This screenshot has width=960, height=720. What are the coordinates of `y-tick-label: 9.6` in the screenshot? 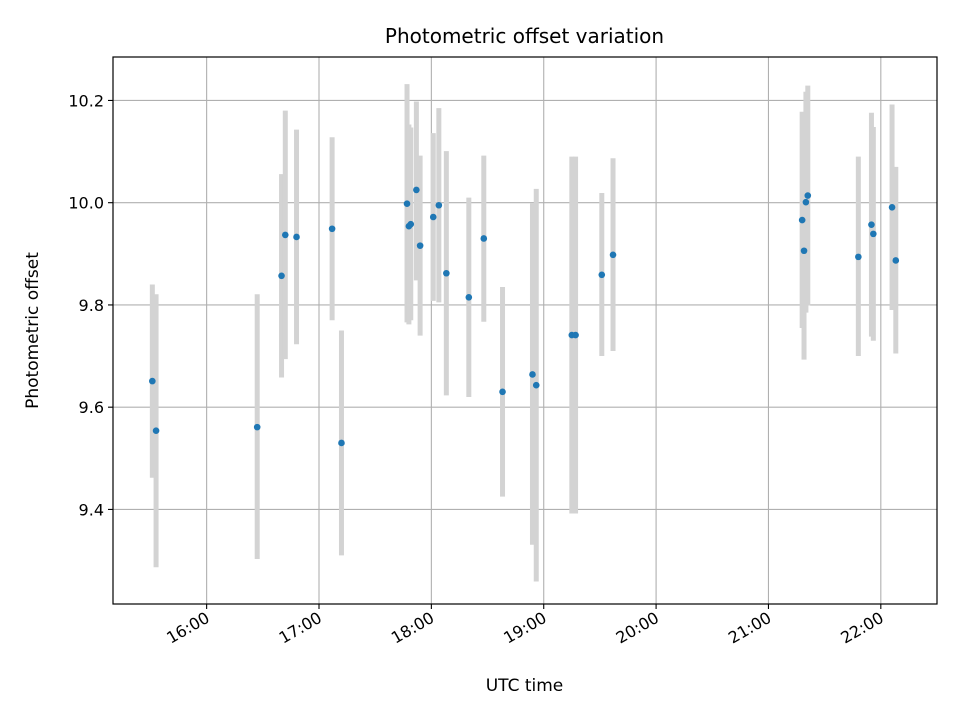 It's located at (91, 407).